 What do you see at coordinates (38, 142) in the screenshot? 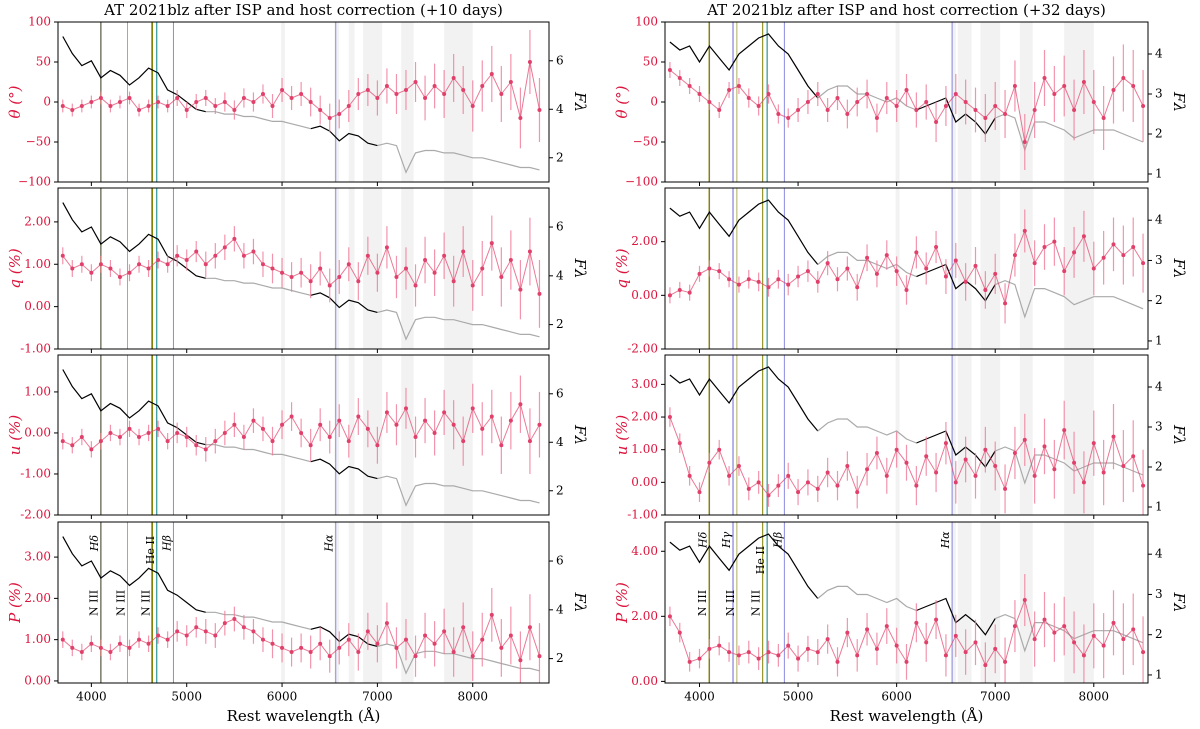
I see `y-tick-label: −50` at bounding box center [38, 142].